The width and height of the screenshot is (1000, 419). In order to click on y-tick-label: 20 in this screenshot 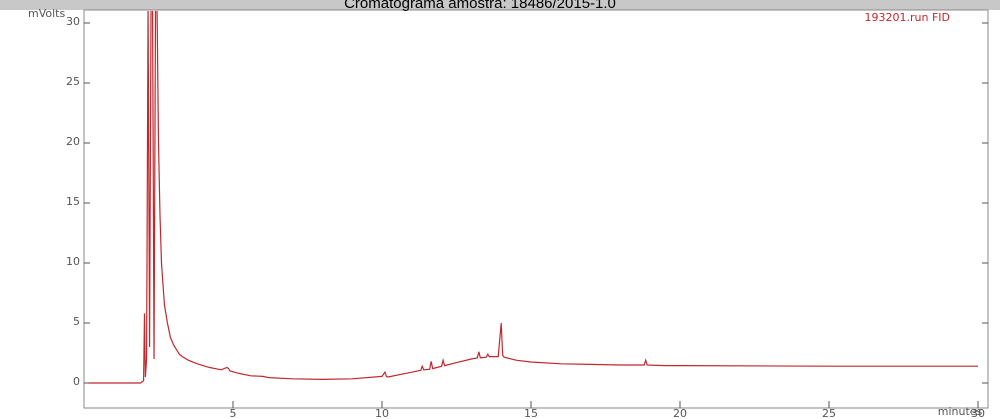, I will do `click(73, 141)`.